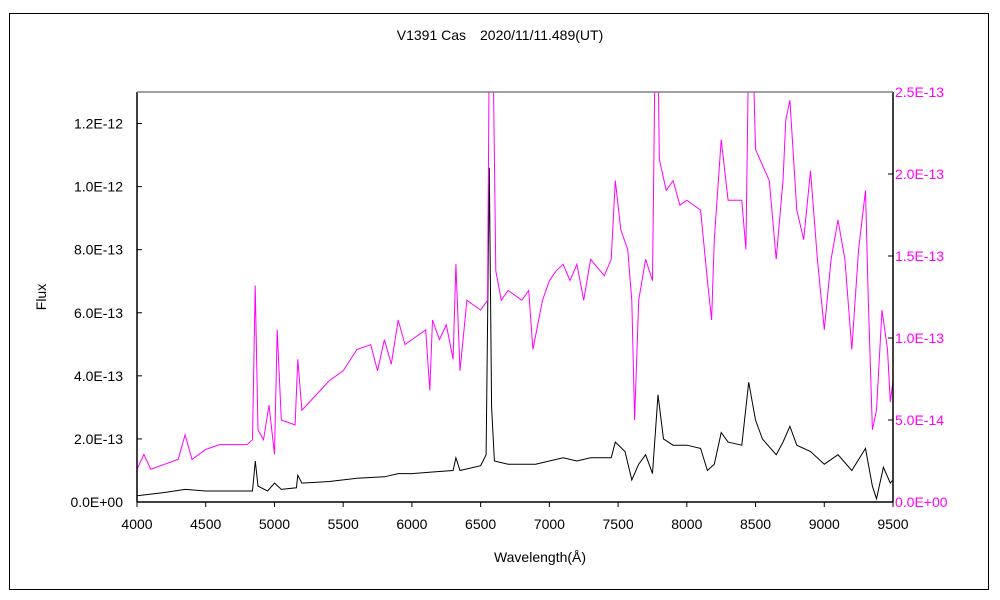 The width and height of the screenshot is (1000, 600). What do you see at coordinates (755, 524) in the screenshot?
I see `x-tick-label: 8500` at bounding box center [755, 524].